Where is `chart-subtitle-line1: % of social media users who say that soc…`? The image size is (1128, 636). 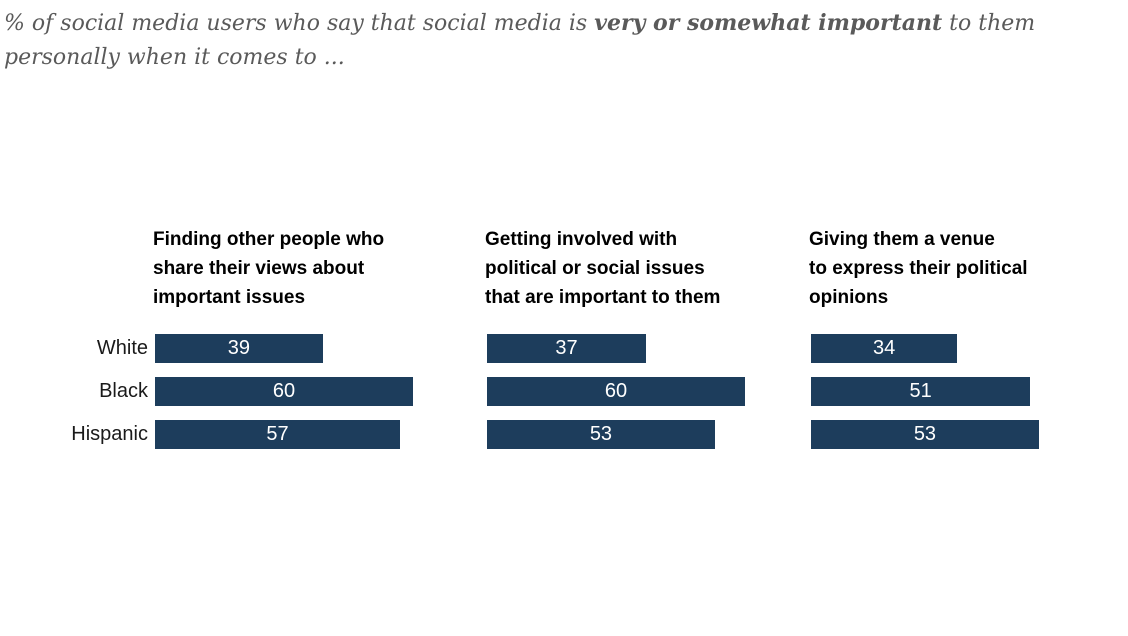
chart-subtitle-line1: % of social media users who say that soc… is located at coordinates (564, 23).